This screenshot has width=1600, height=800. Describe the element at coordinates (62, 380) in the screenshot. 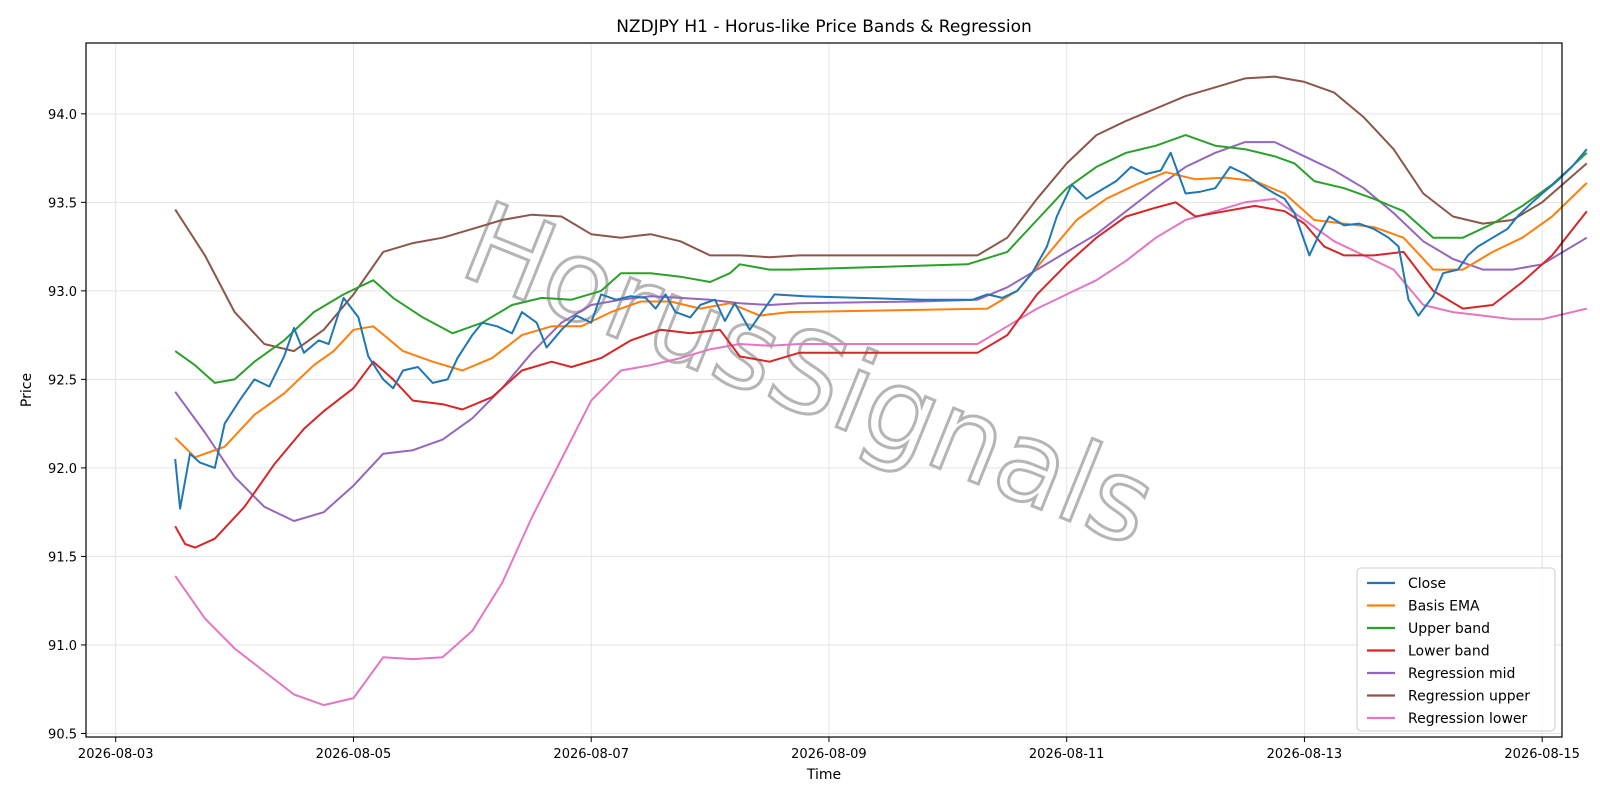

I see `y-tick-label: 92.5` at that location.